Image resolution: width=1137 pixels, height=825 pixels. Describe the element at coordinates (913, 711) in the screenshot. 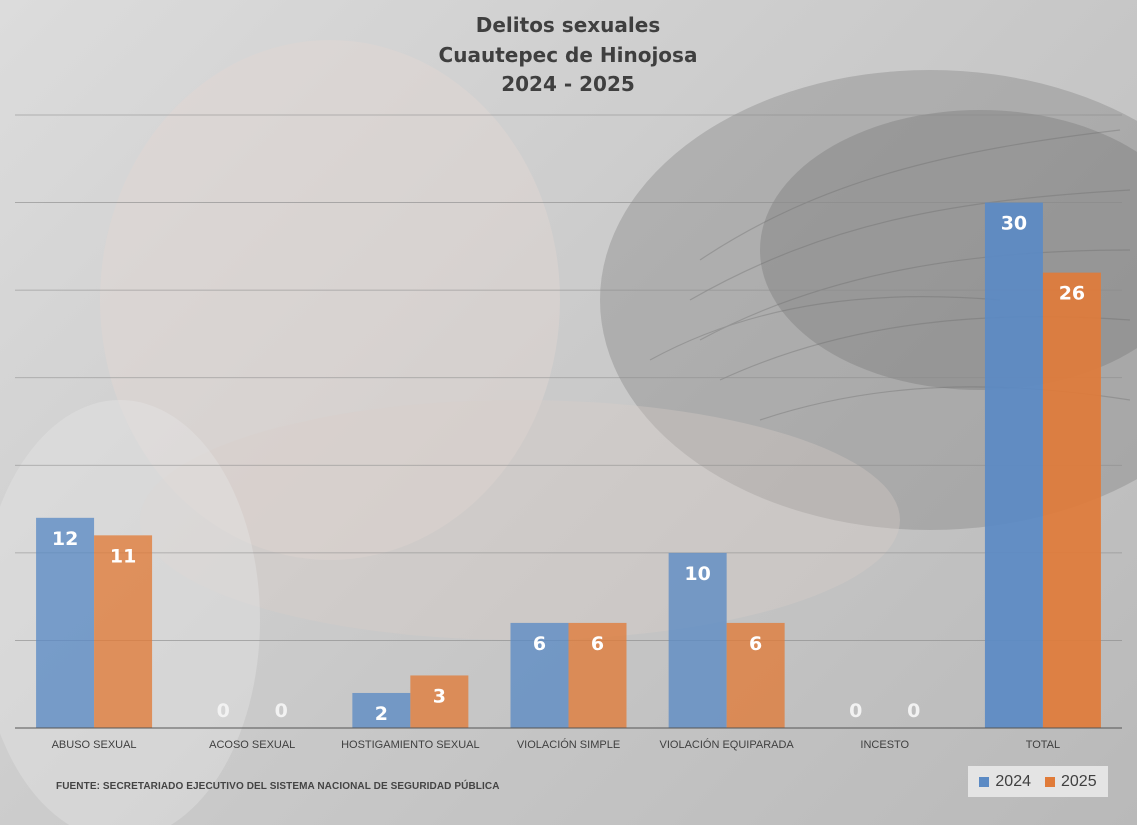

I see `data-label-2025-5: 0` at that location.